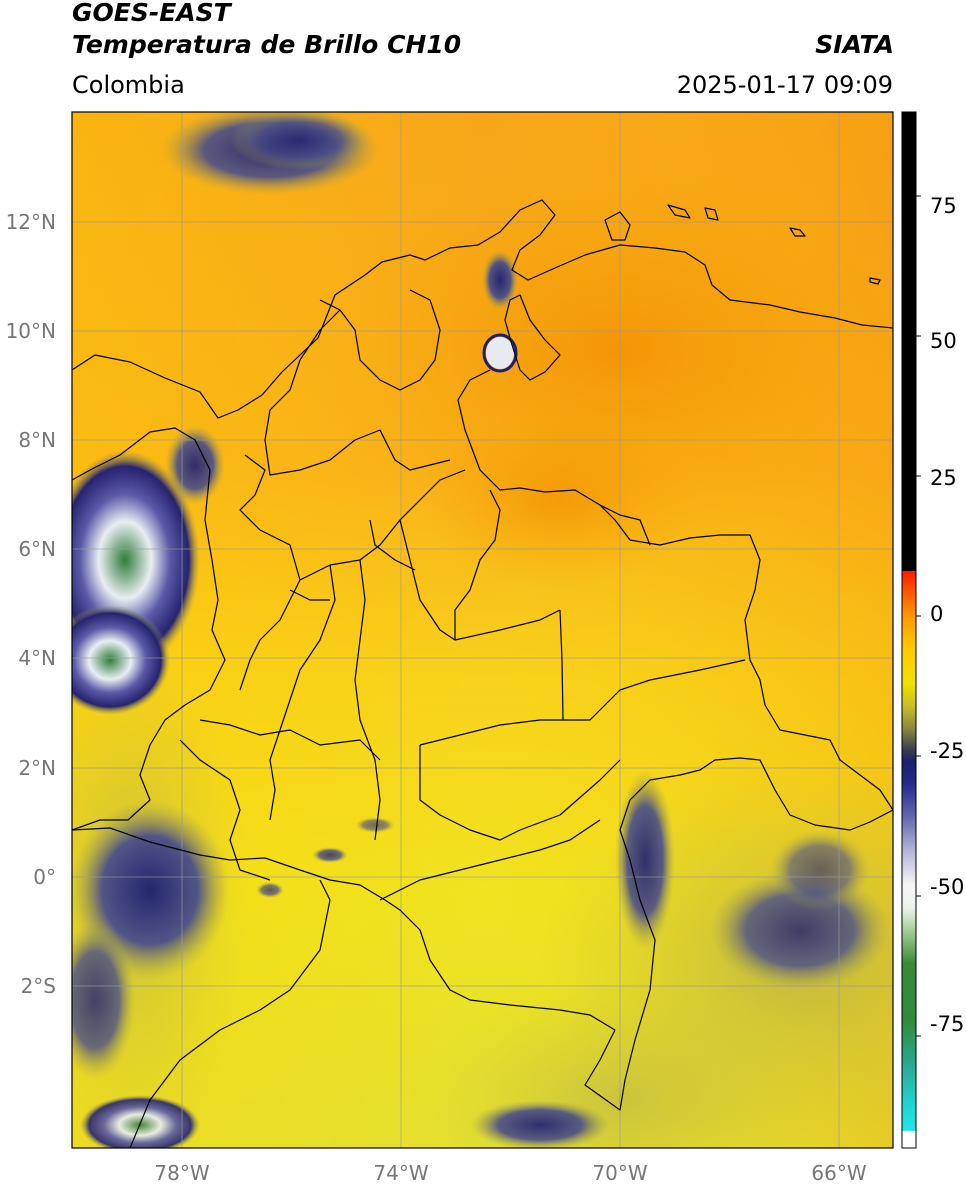  Describe the element at coordinates (401, 1173) in the screenshot. I see `lon-label-74w: 74°W` at that location.